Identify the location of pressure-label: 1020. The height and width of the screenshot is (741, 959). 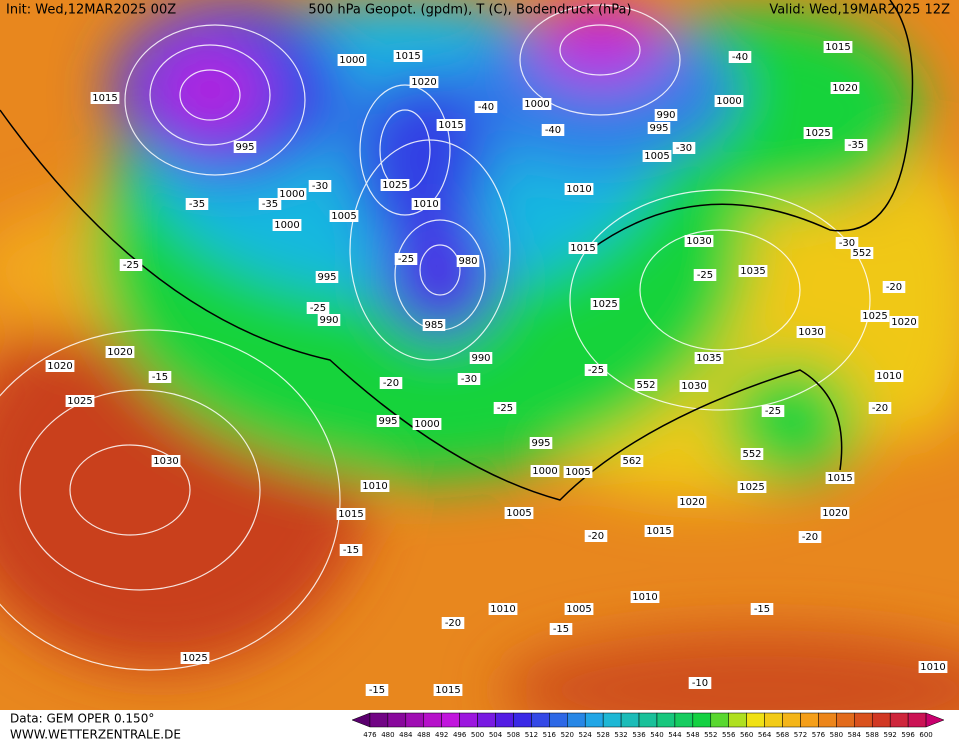
(903, 322).